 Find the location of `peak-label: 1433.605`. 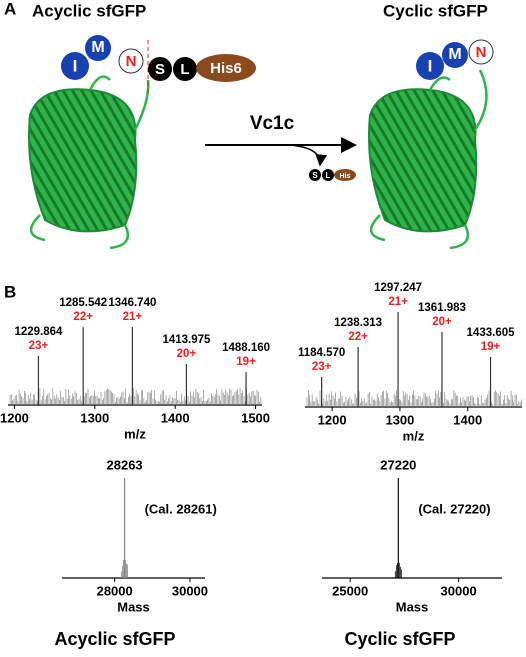

peak-label: 1433.605 is located at coordinates (491, 333).